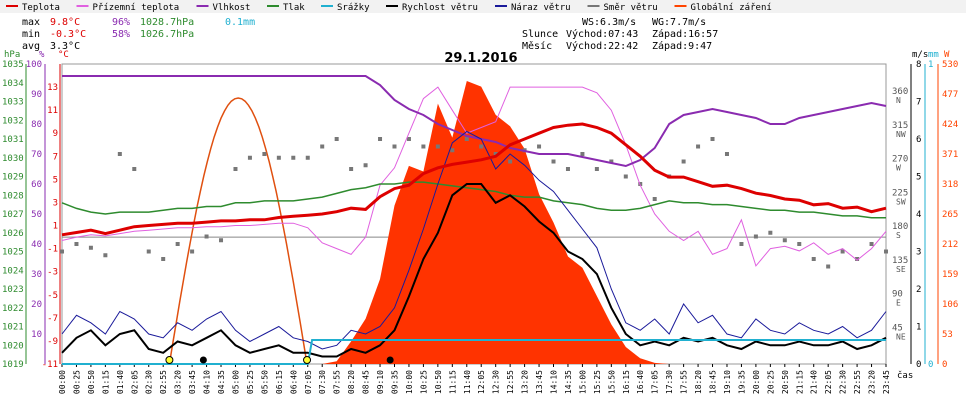  Describe the element at coordinates (307, 360) in the screenshot. I see `sunset-marker` at that location.